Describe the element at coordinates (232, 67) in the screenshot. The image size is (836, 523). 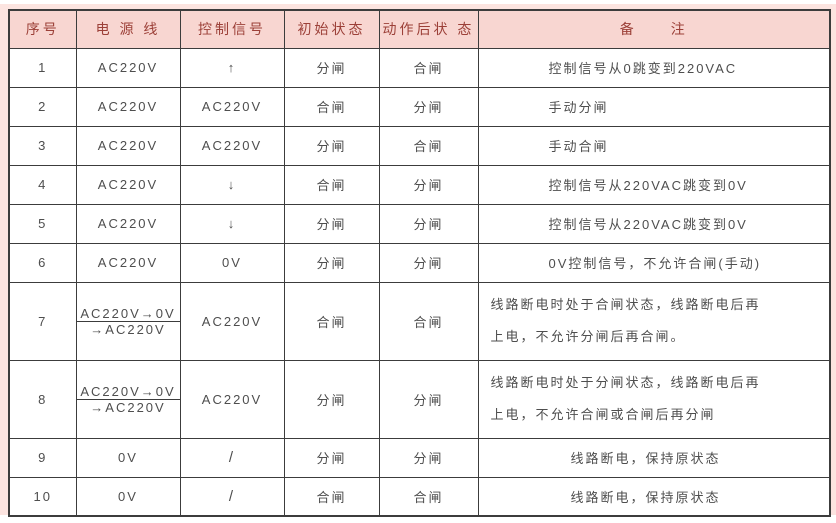
I see `up-arrow-icon: ↑` at that location.